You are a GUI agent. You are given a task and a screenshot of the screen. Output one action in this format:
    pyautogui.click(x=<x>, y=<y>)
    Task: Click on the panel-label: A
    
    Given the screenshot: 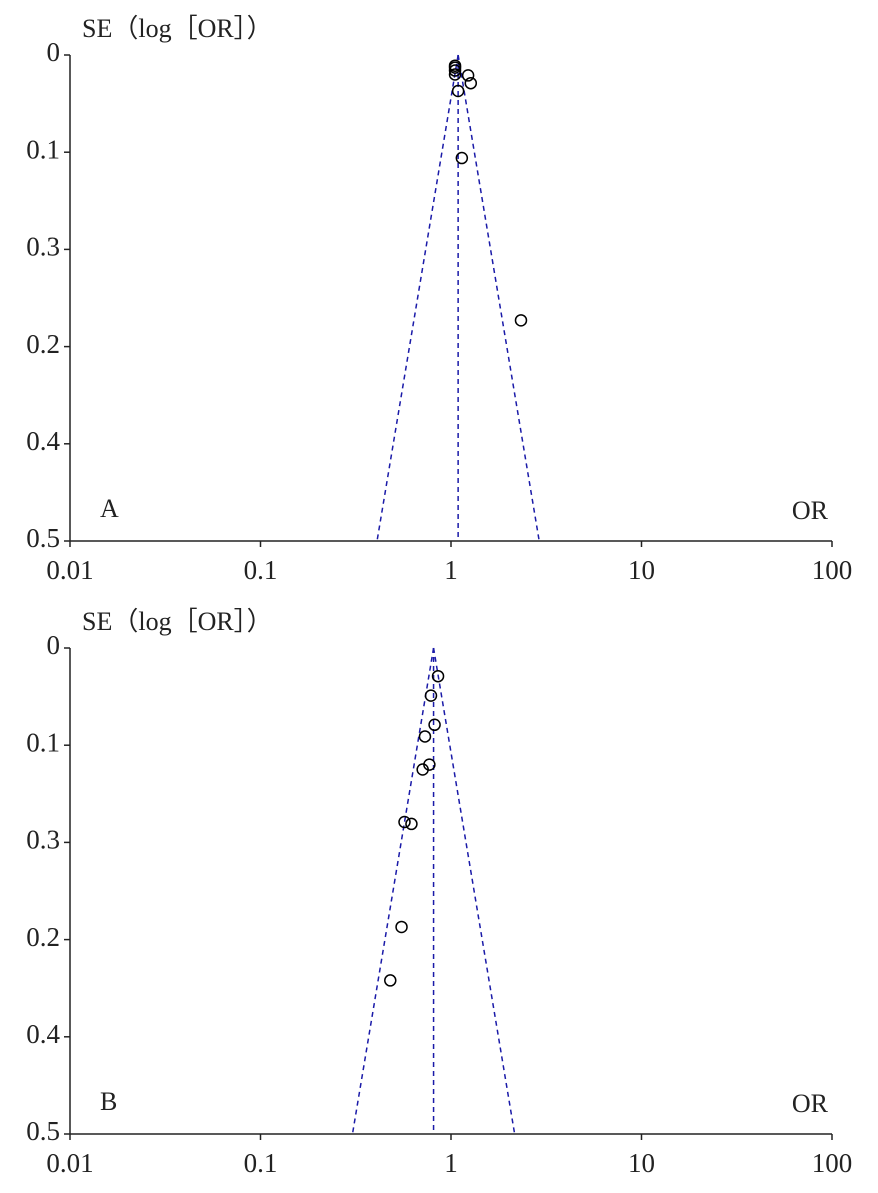 What is the action you would take?
    pyautogui.click(x=109, y=508)
    